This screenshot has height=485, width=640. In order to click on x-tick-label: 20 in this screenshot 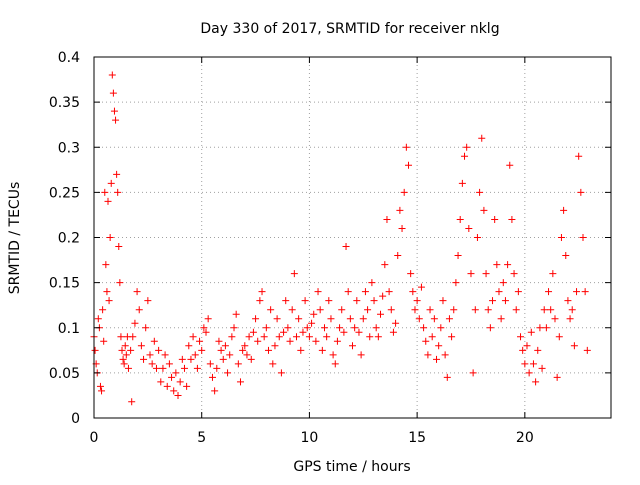, I will do `click(525, 438)`.